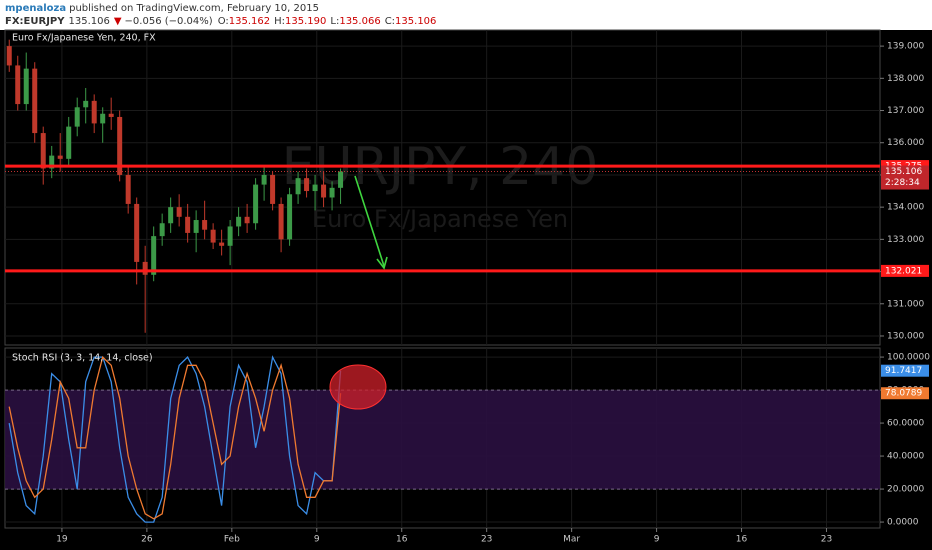  I want to click on low-label: L:, so click(334, 21).